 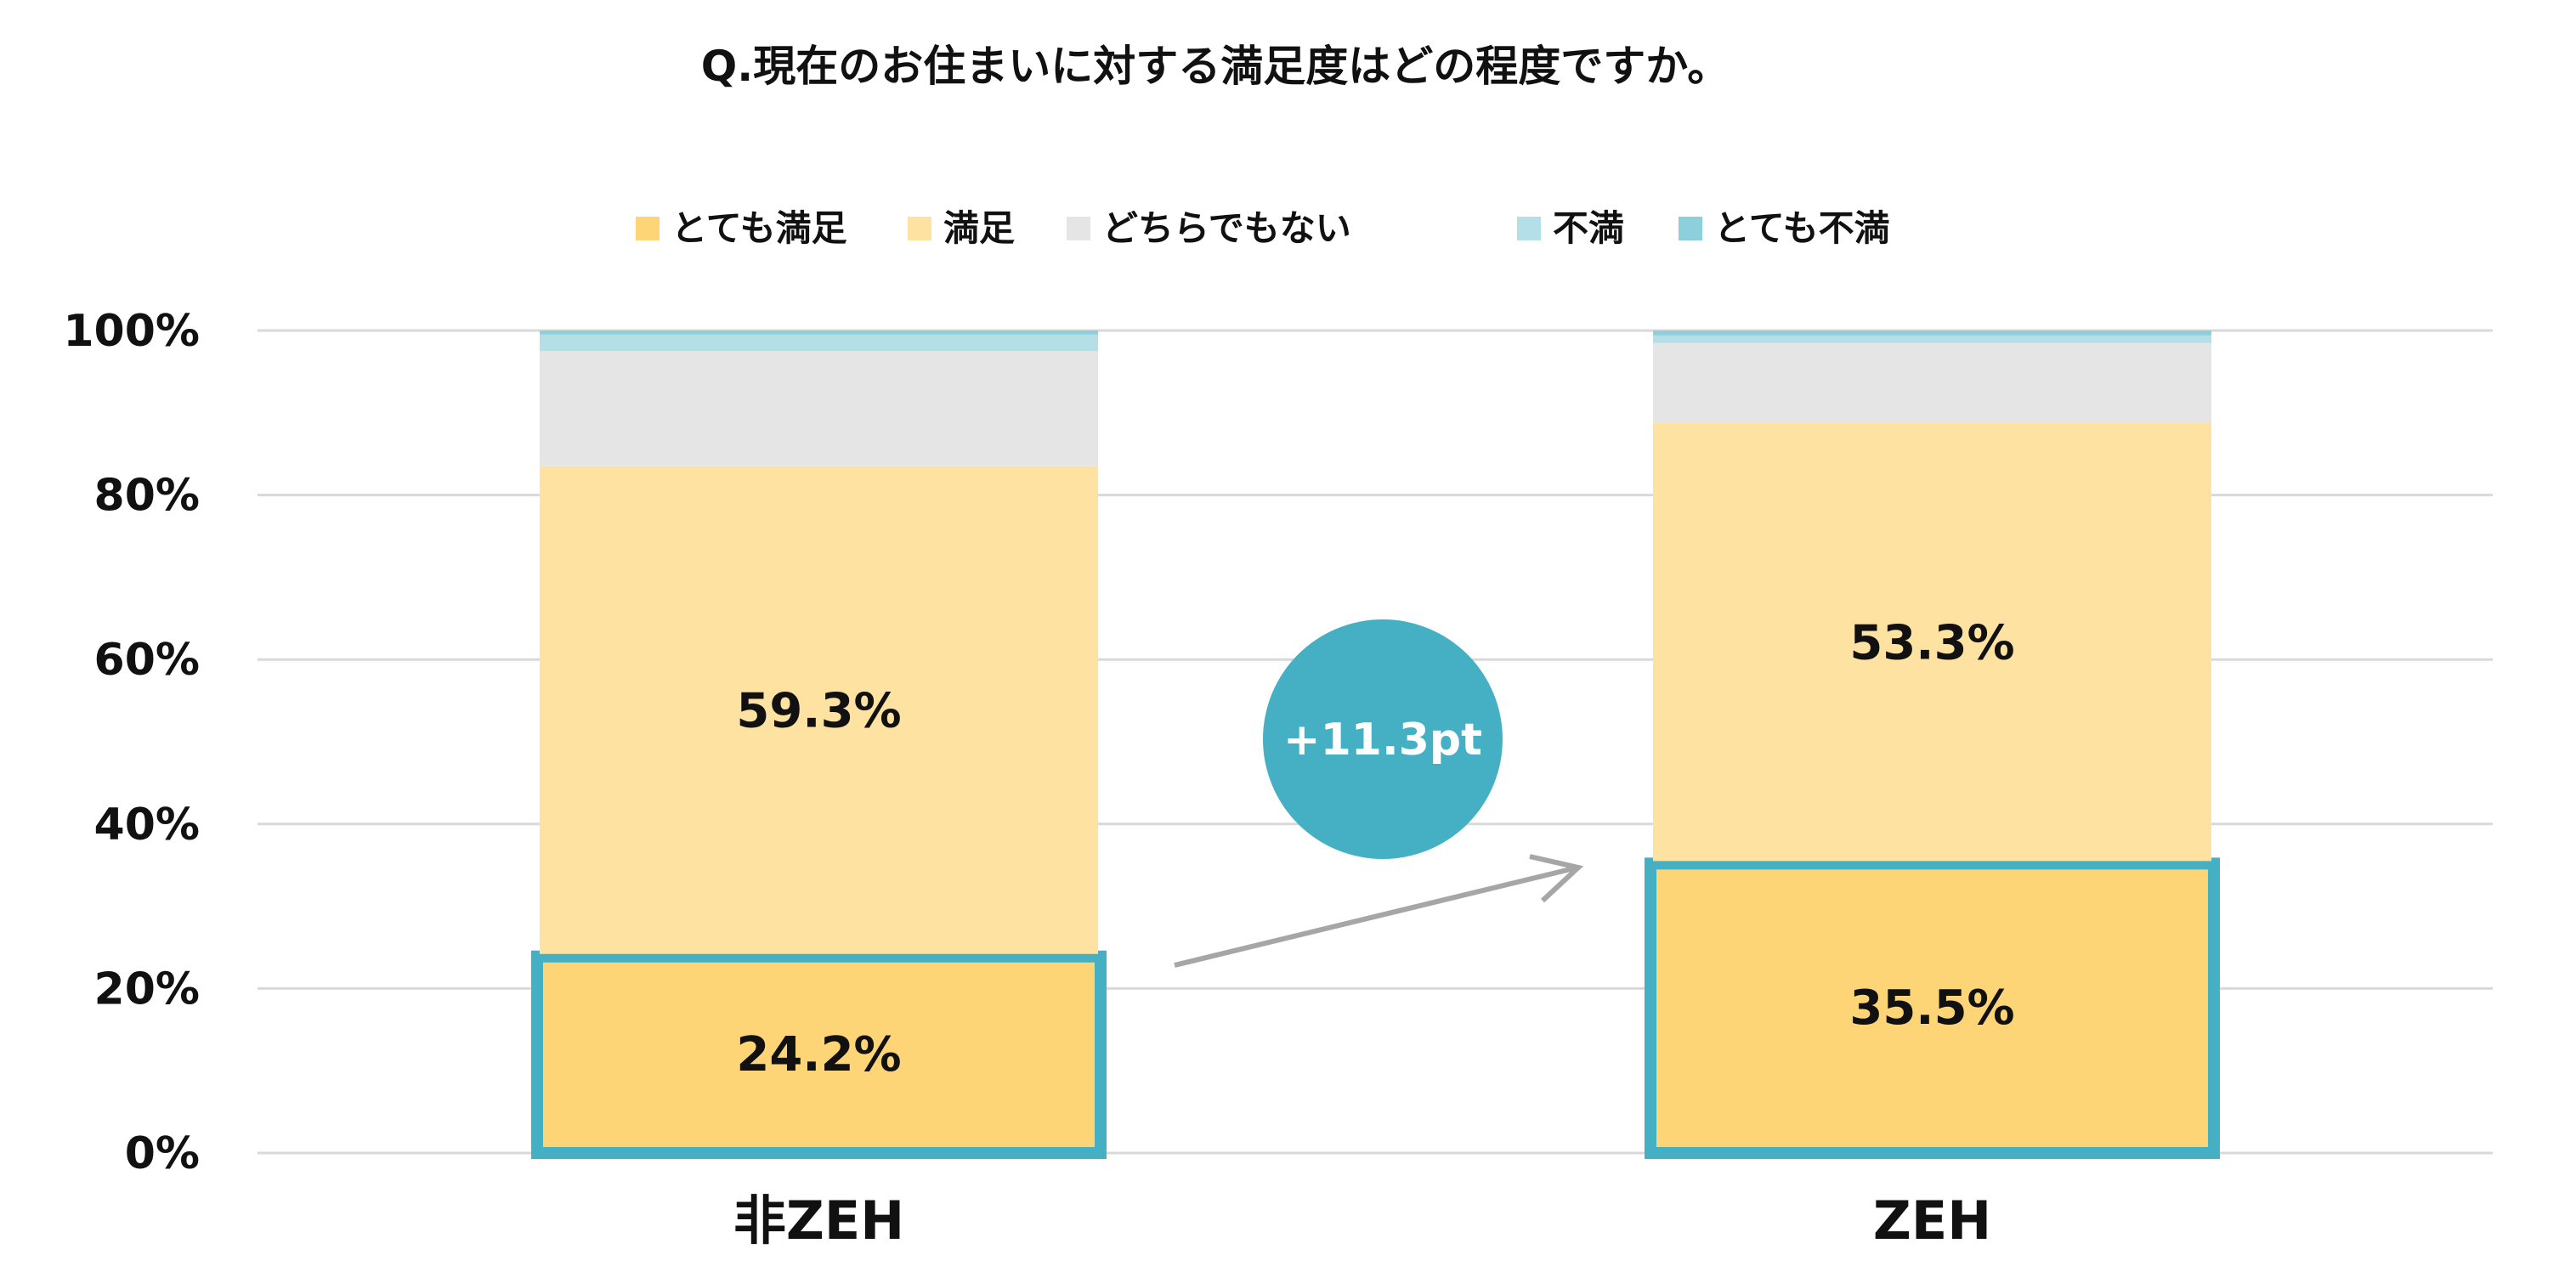 I want to click on y-tick-label: 40%, so click(x=147, y=825).